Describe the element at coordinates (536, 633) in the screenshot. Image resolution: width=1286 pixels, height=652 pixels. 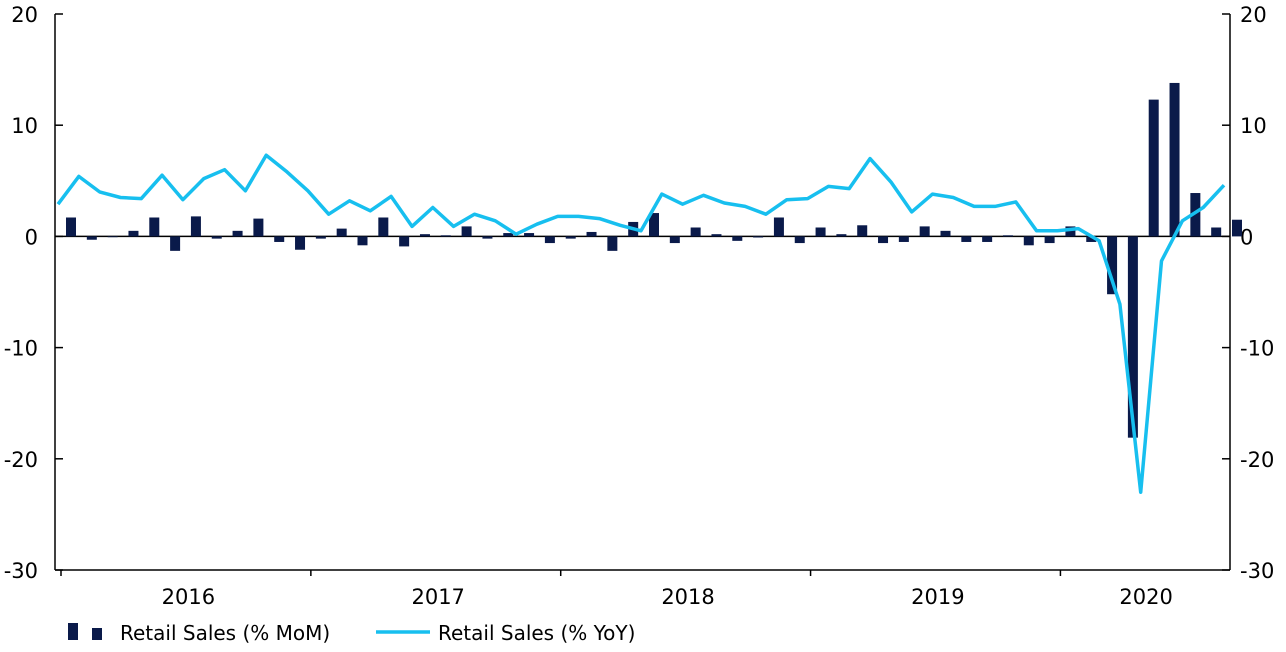
I see `legend-yoy-label: Retail Sales (% YoY)` at that location.